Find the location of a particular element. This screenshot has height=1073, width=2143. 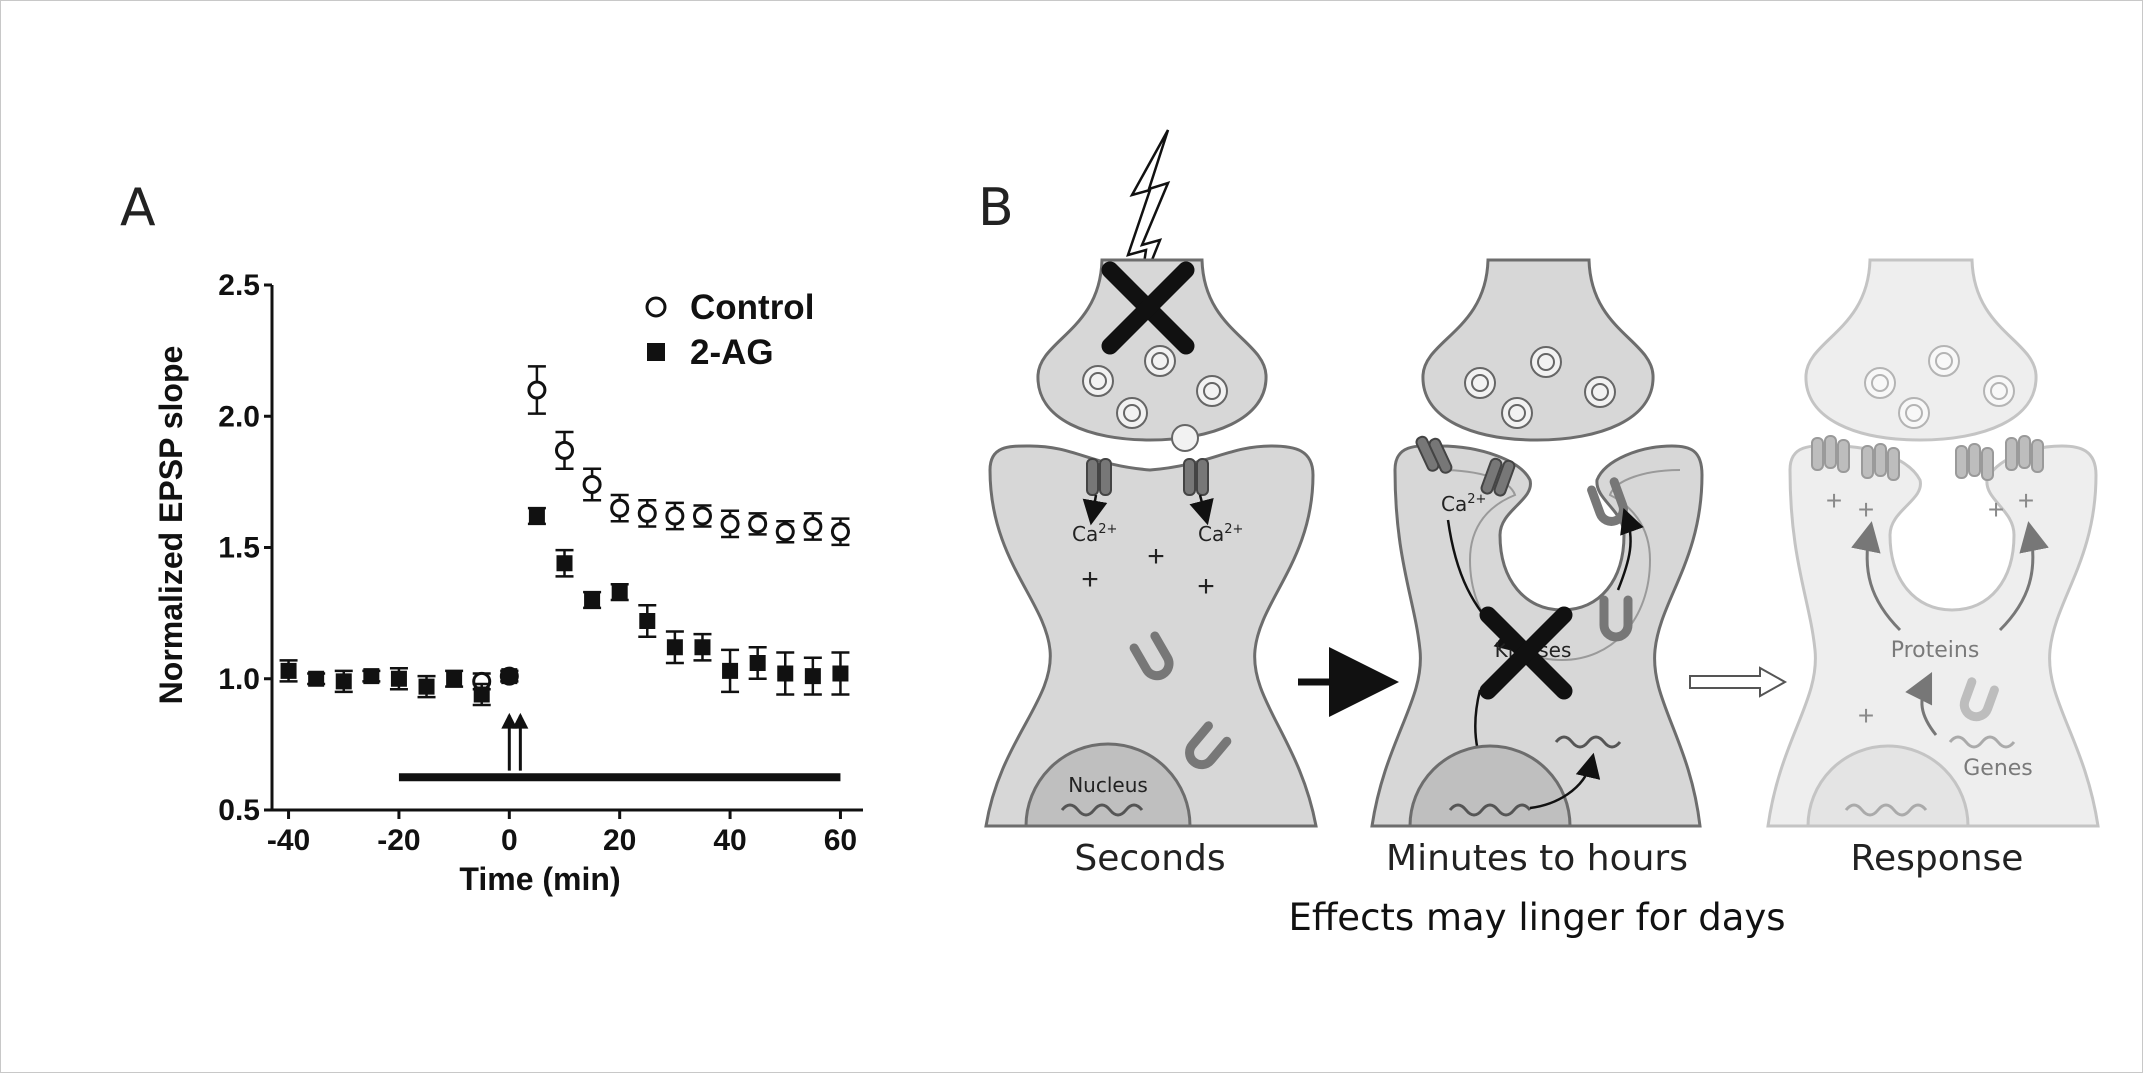

panel-b-letter: B is located at coordinates (996, 208).